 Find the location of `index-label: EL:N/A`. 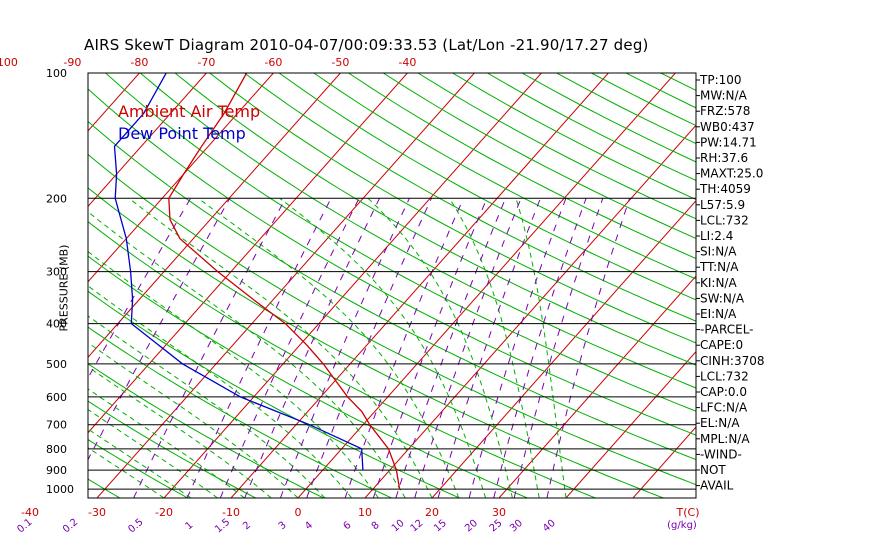

index-label: EL:N/A is located at coordinates (720, 423).